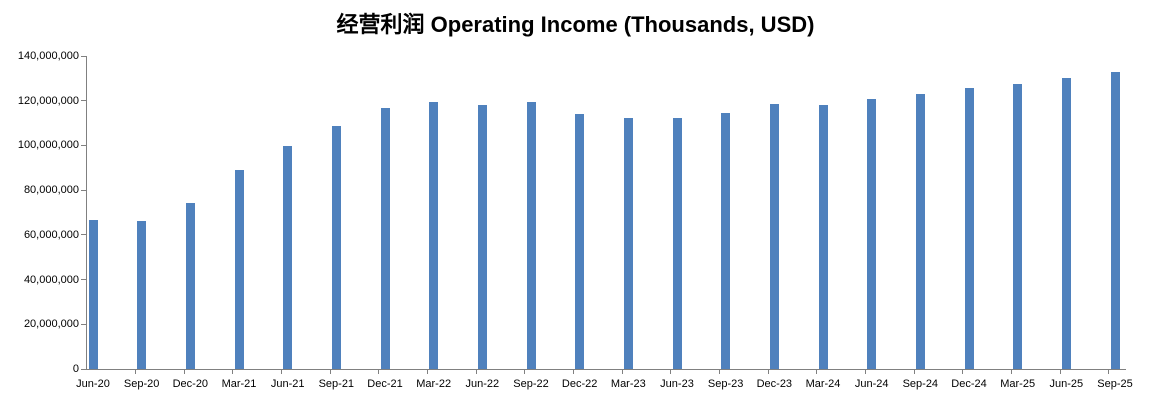 Image resolution: width=1151 pixels, height=405 pixels. I want to click on y-axis-tick-label: 120,000,000, so click(48, 100).